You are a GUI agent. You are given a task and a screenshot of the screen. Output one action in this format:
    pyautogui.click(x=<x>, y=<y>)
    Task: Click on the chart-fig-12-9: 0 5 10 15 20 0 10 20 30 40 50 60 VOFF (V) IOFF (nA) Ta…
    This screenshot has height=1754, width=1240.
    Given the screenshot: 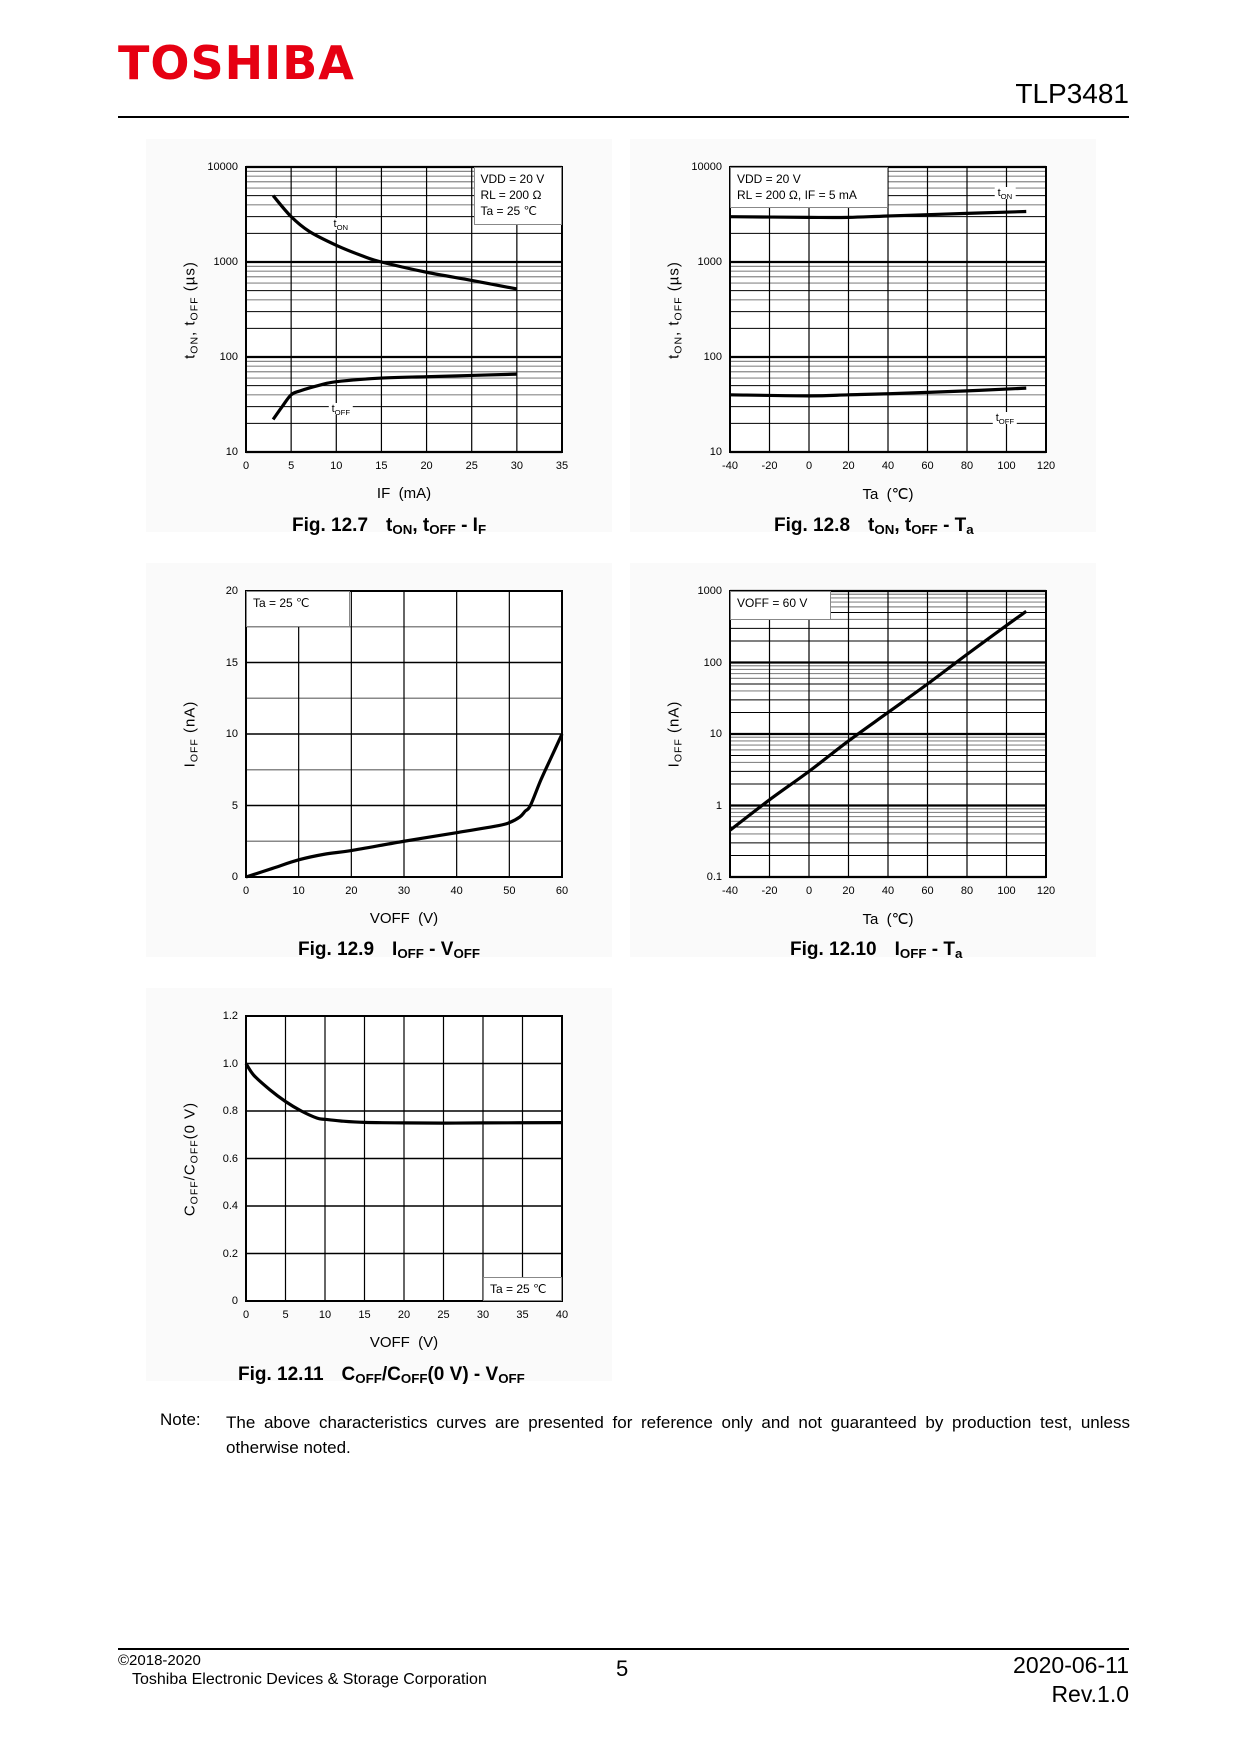 What is the action you would take?
    pyautogui.click(x=375, y=756)
    